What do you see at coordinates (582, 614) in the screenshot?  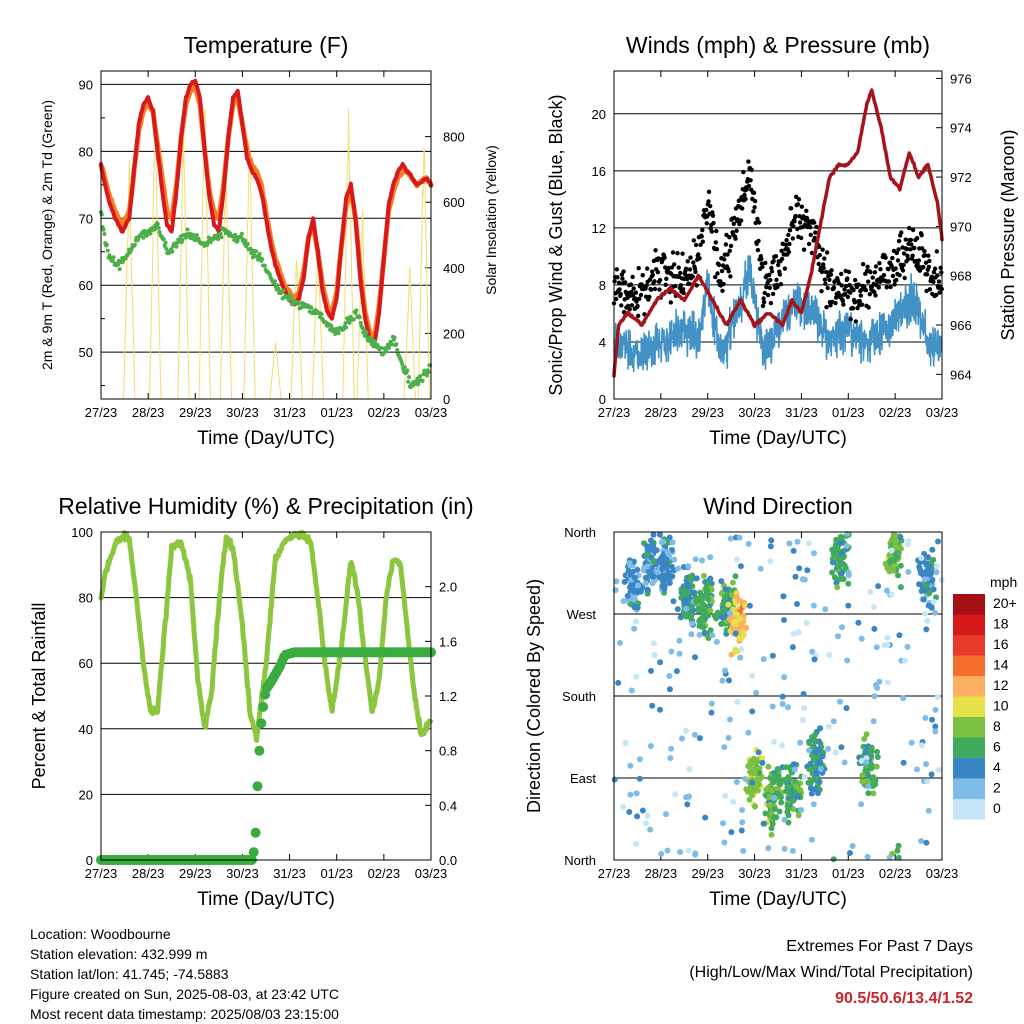 I see `y-tick-label: West` at bounding box center [582, 614].